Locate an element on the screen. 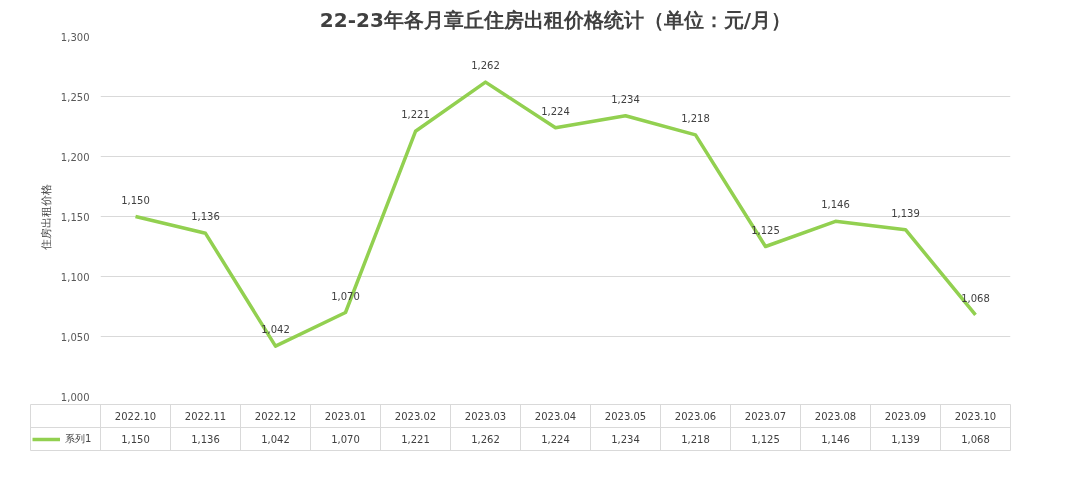 The image size is (1080, 500). x-tick-label: 2022.12 is located at coordinates (275, 416).